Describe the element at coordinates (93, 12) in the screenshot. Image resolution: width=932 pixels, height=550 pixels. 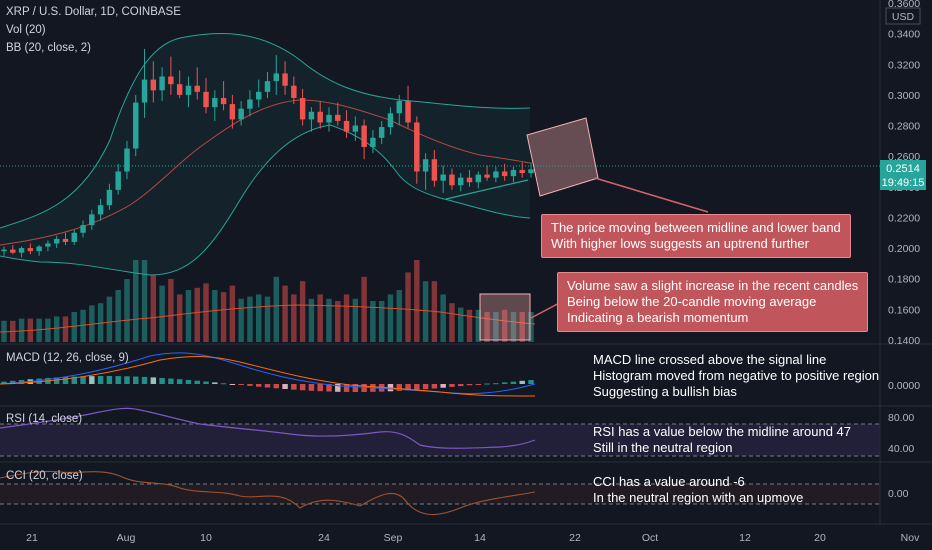
I see `symbol-legend: XRP / U.S. Dollar, 1D, COINBASE` at that location.